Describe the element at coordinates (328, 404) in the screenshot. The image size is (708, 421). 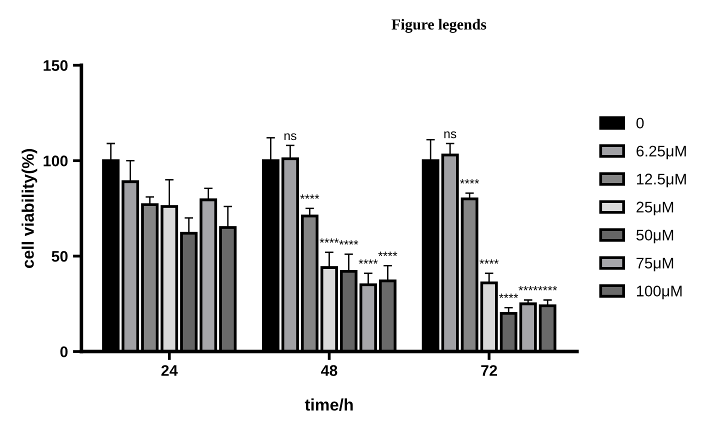
I see `x-axis-title: time/h` at that location.